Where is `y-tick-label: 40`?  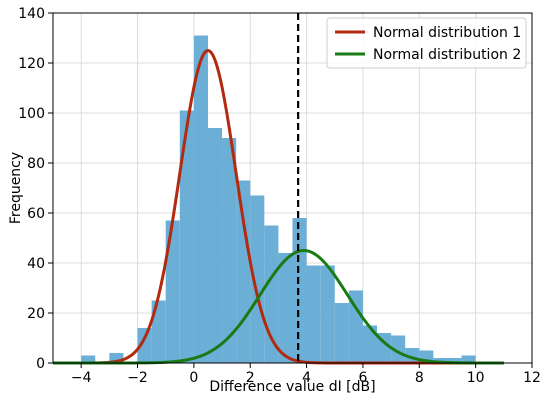 y-tick-label: 40 is located at coordinates (36, 264).